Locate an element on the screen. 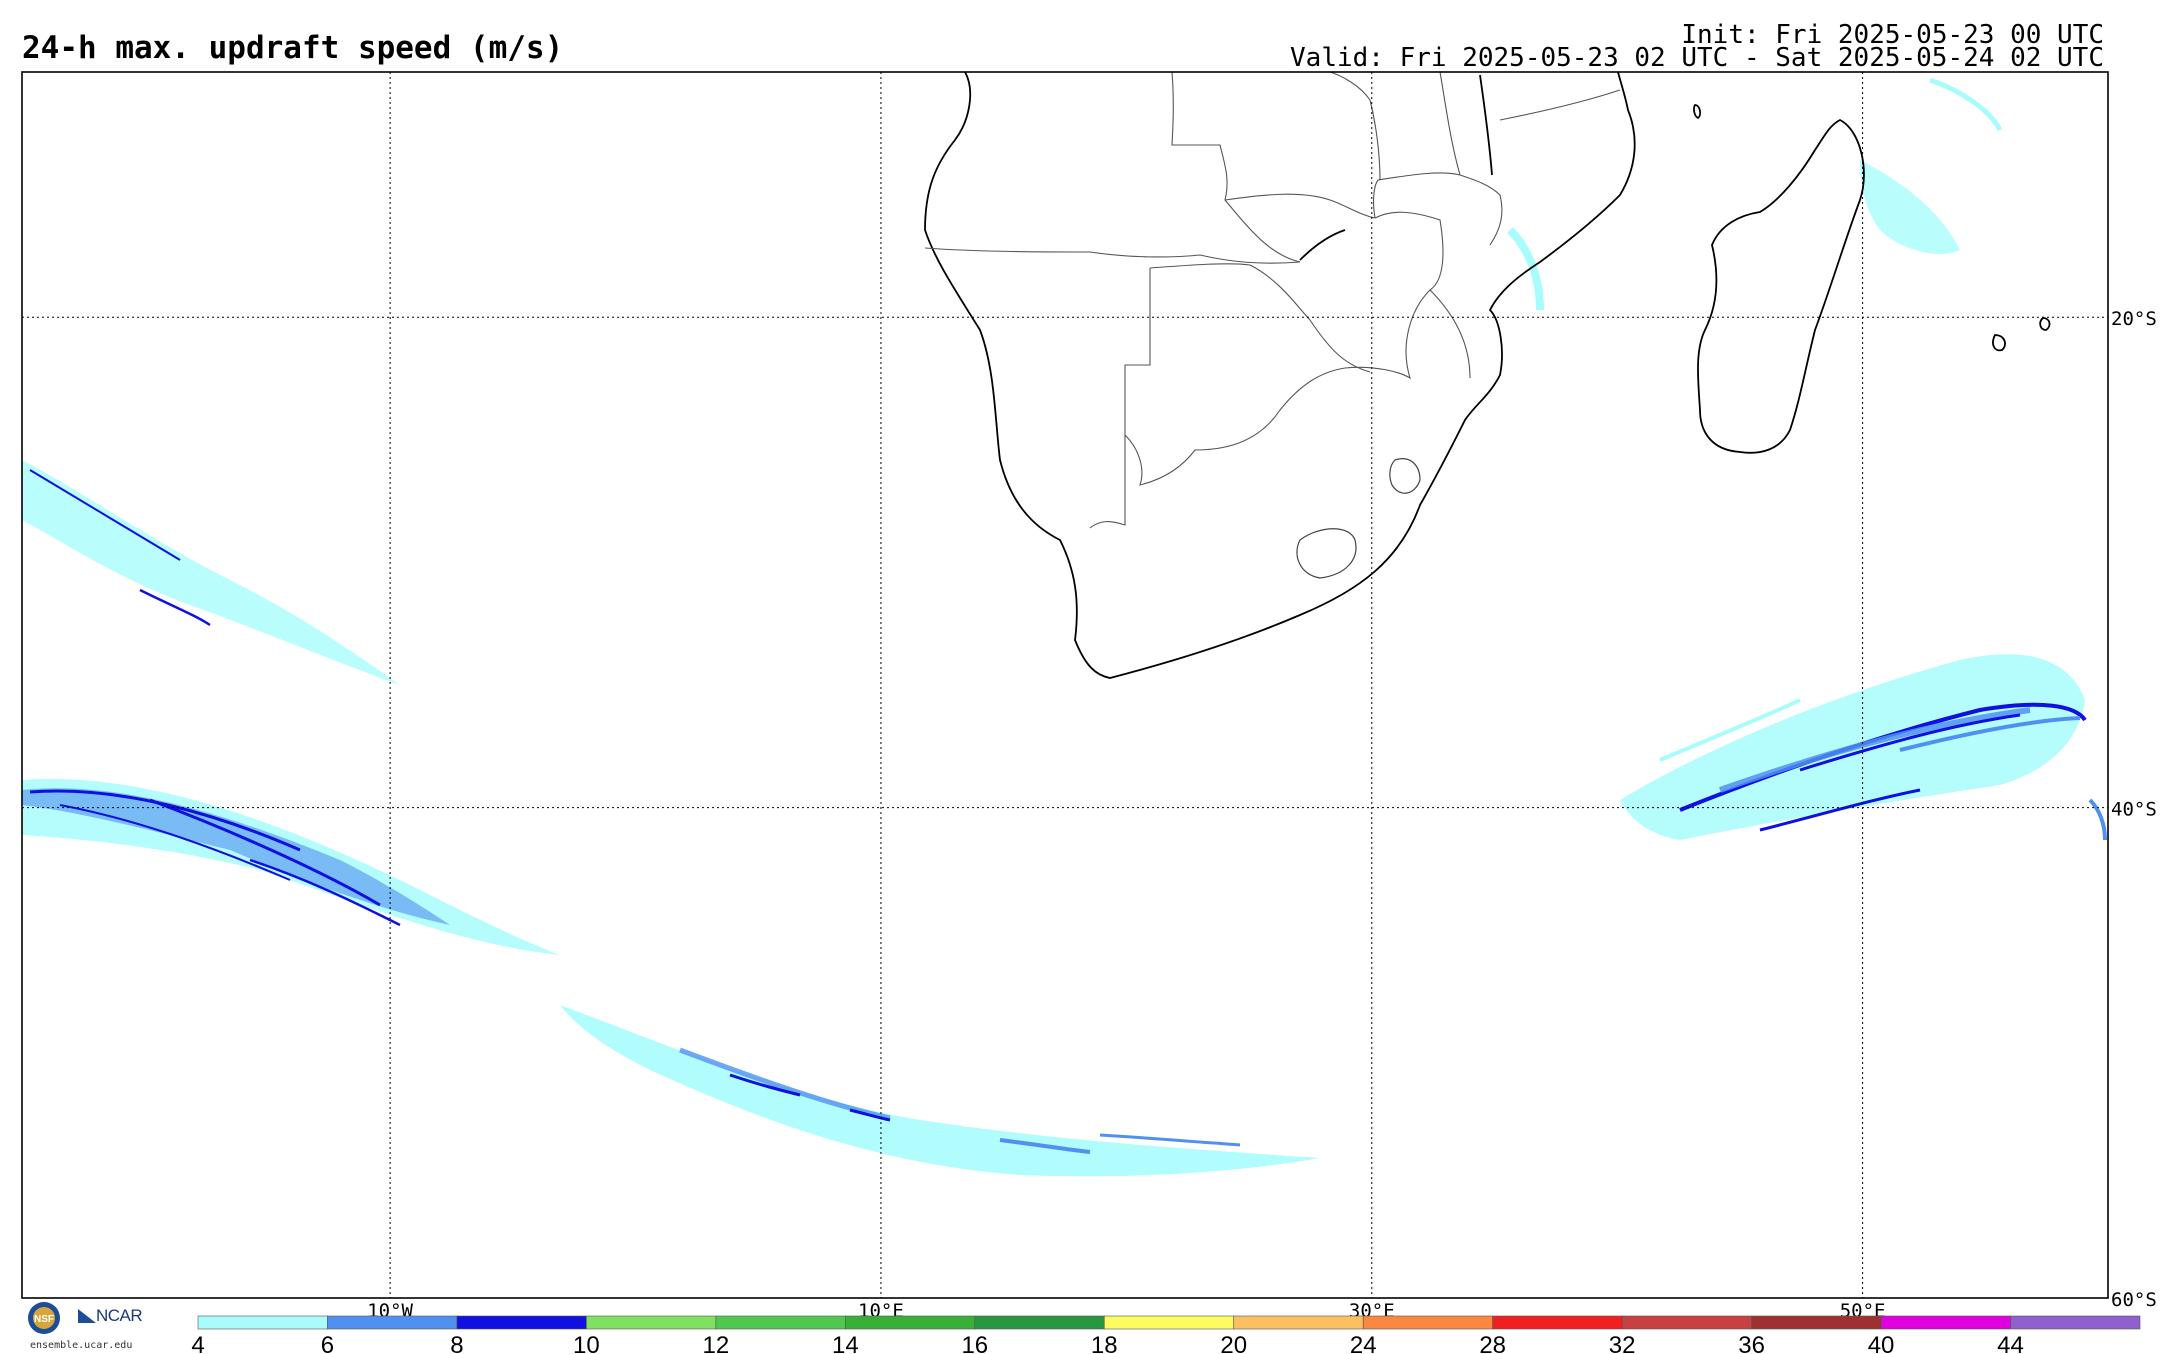 The image size is (2160, 1354). colorbar-tick-label: 16 is located at coordinates (974, 1343).